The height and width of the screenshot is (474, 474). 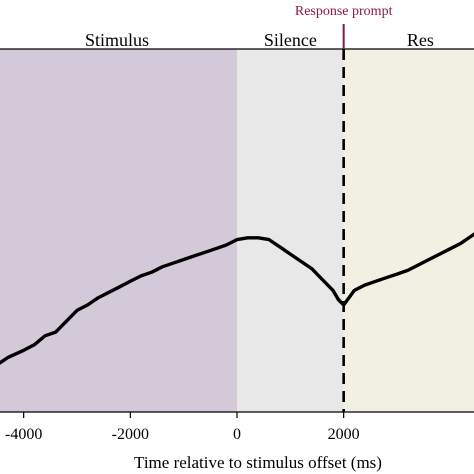 I want to click on period-label-silence: Silence, so click(x=290, y=40).